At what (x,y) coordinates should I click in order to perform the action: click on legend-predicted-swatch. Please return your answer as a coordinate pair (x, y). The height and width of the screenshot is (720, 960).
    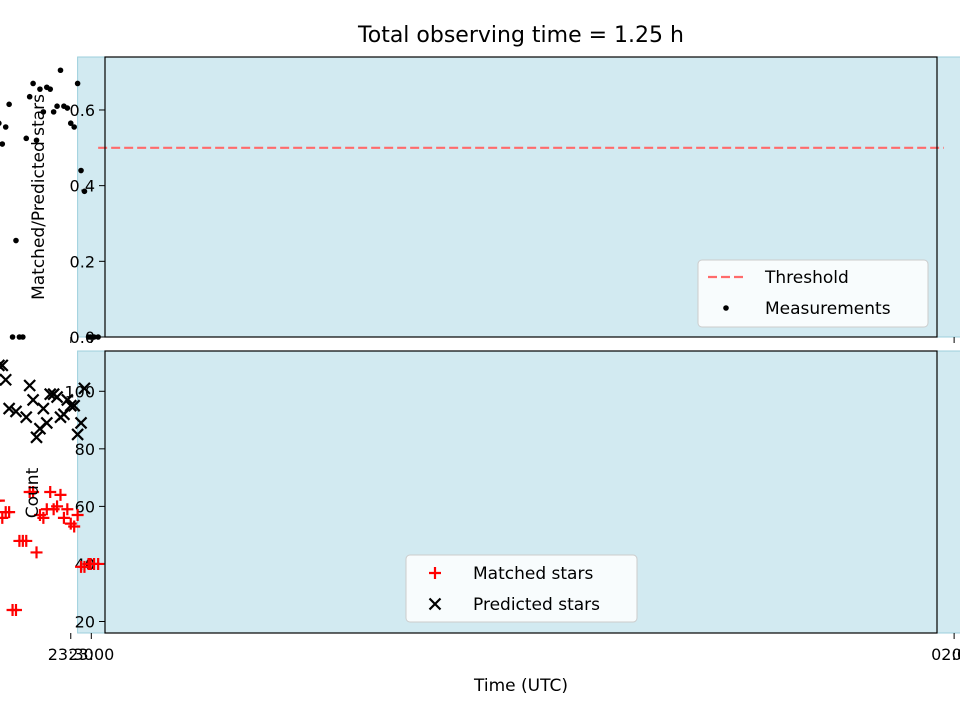
    Looking at the image, I should click on (435, 604).